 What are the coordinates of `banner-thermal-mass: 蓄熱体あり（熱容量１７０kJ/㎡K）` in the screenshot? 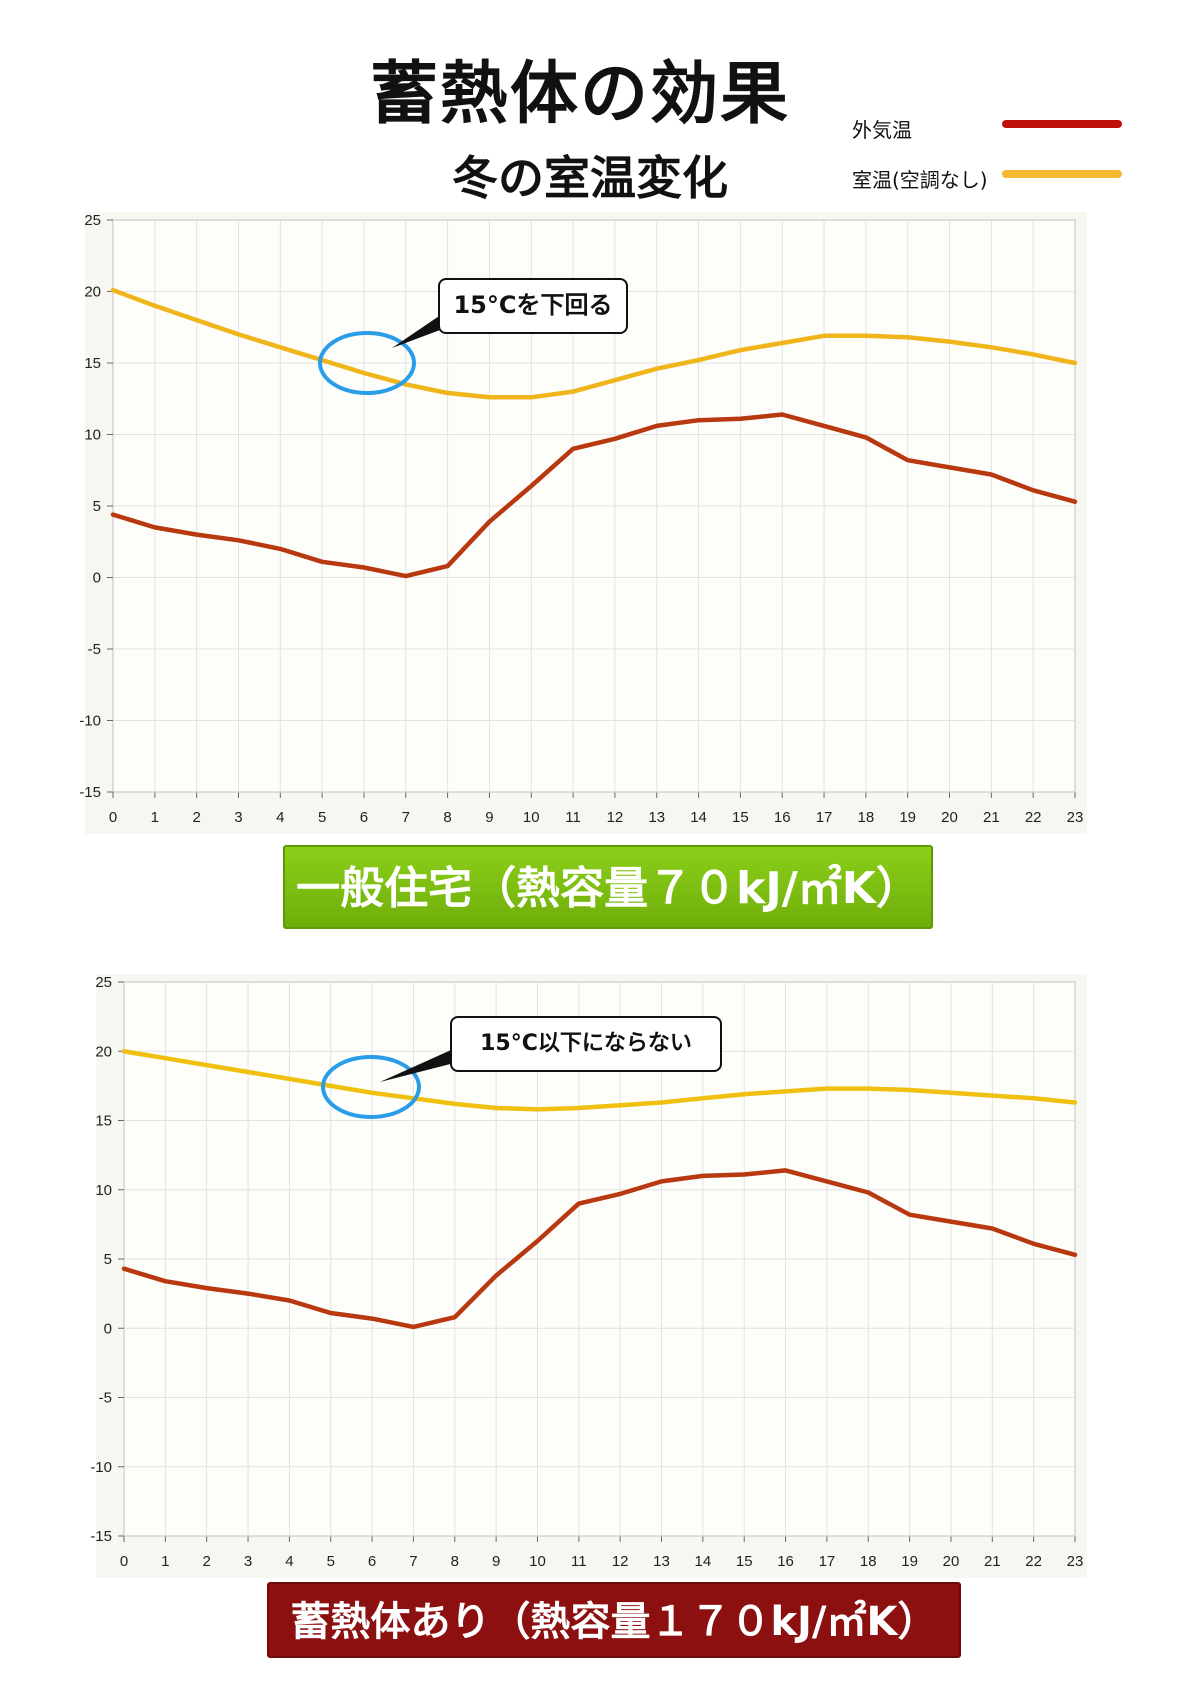 It's located at (614, 1620).